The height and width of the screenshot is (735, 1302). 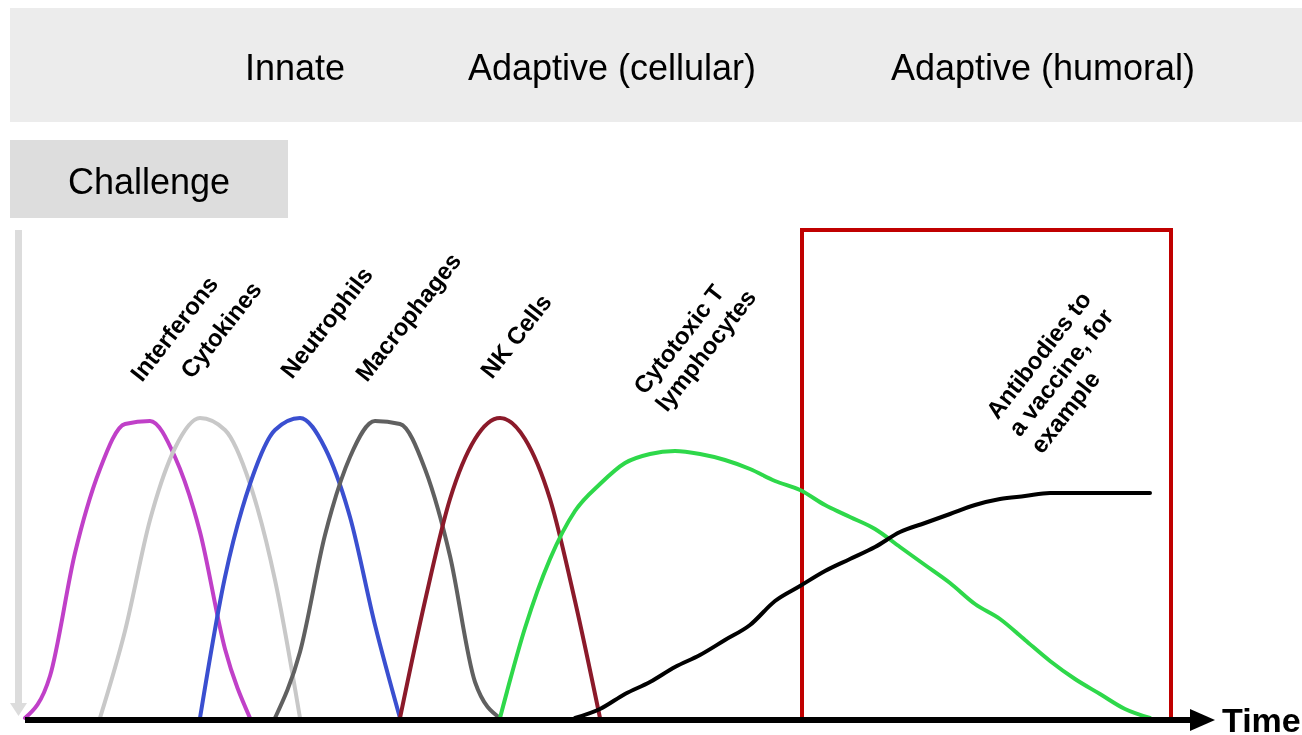 I want to click on text: Innate, so click(x=295, y=67).